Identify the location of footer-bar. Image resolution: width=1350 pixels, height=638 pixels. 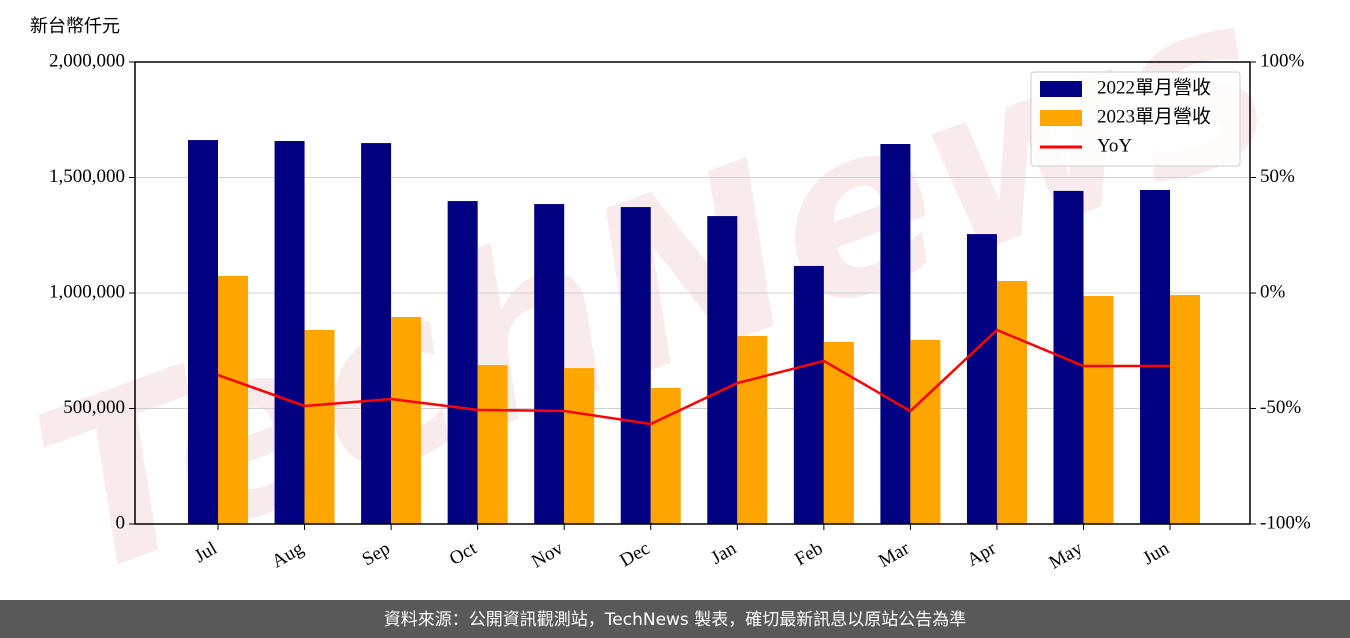
(675, 619).